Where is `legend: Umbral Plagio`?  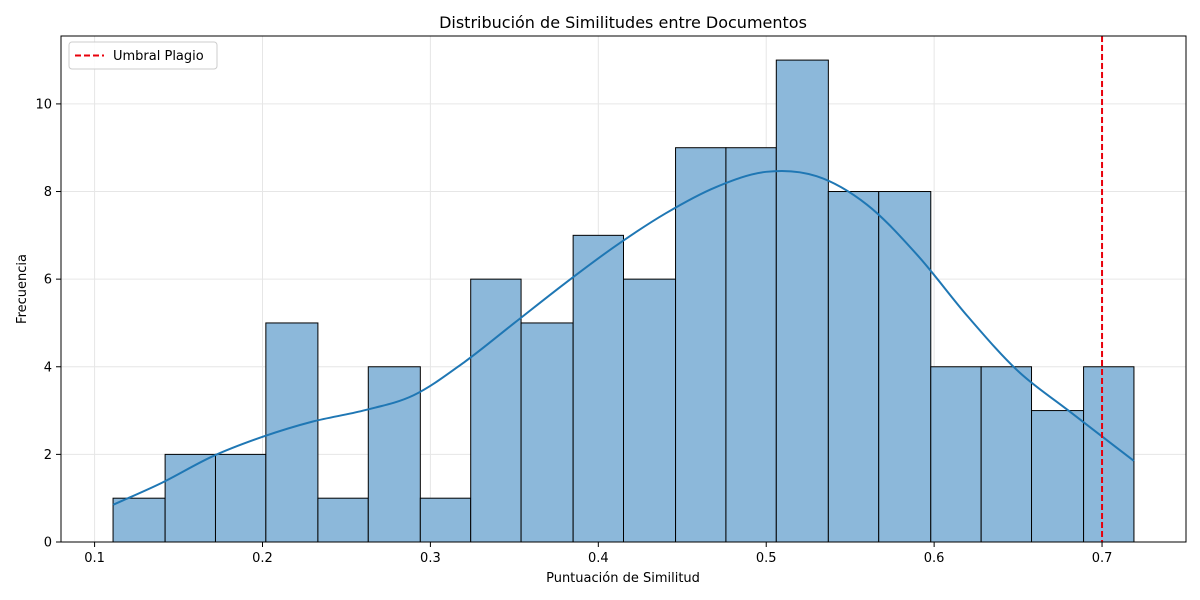
legend: Umbral Plagio is located at coordinates (143, 55).